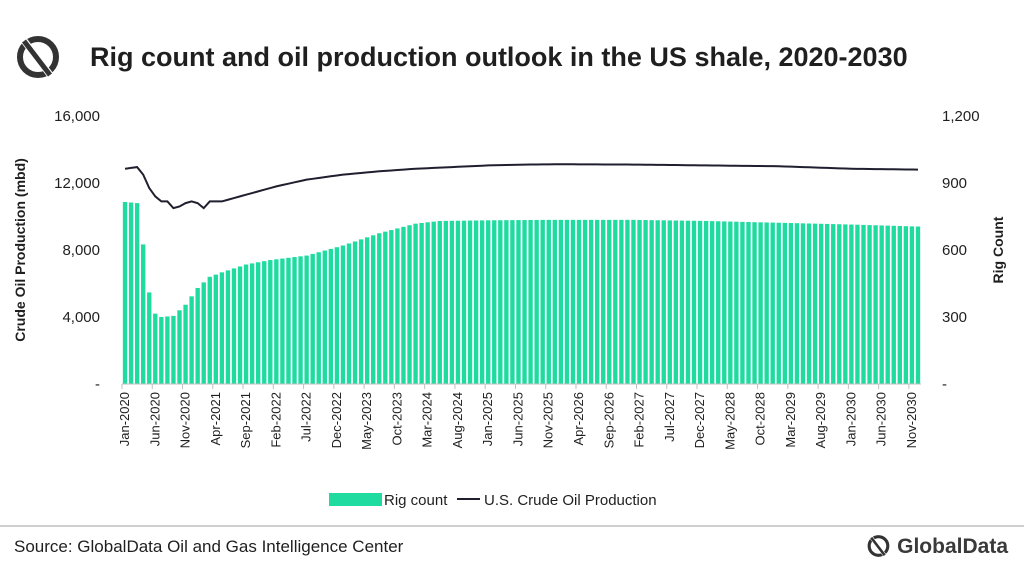 The image size is (1024, 576). What do you see at coordinates (517, 419) in the screenshot?
I see `x-tick-label: Jun-2025` at bounding box center [517, 419].